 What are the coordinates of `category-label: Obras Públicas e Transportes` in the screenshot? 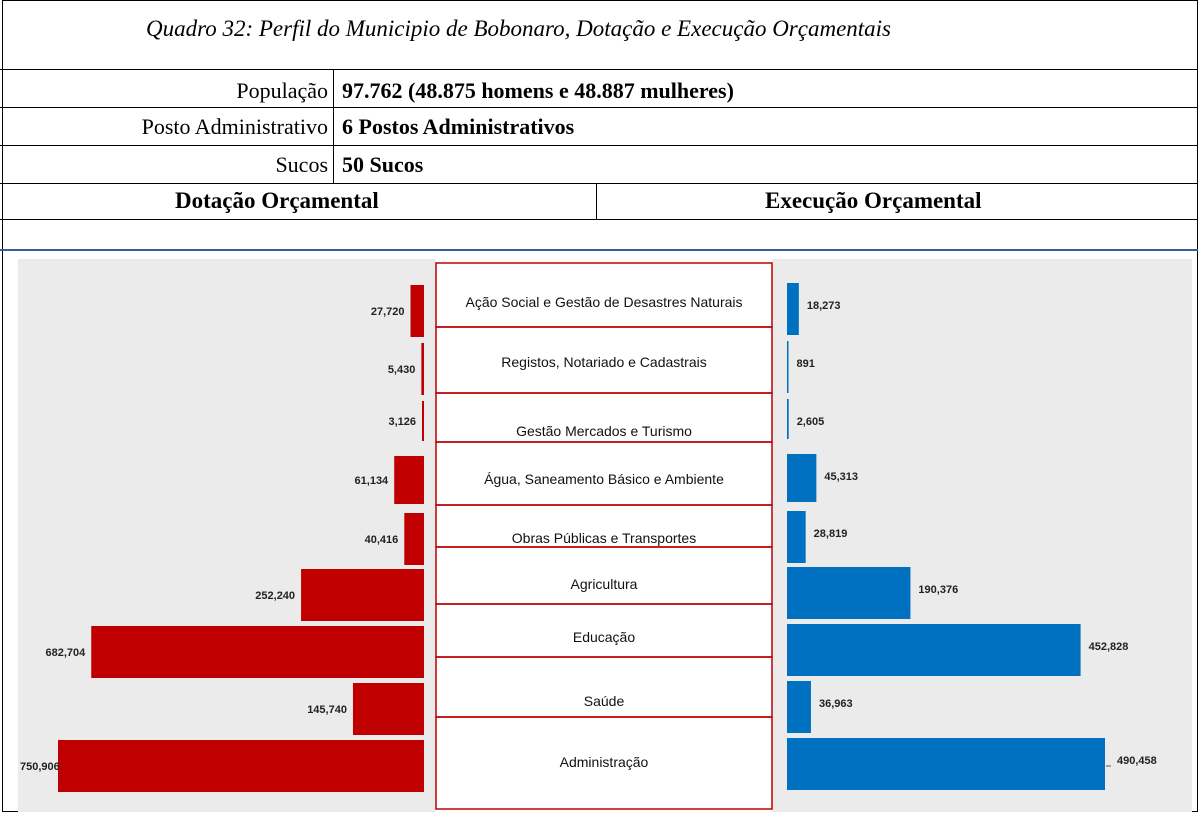 It's located at (604, 538).